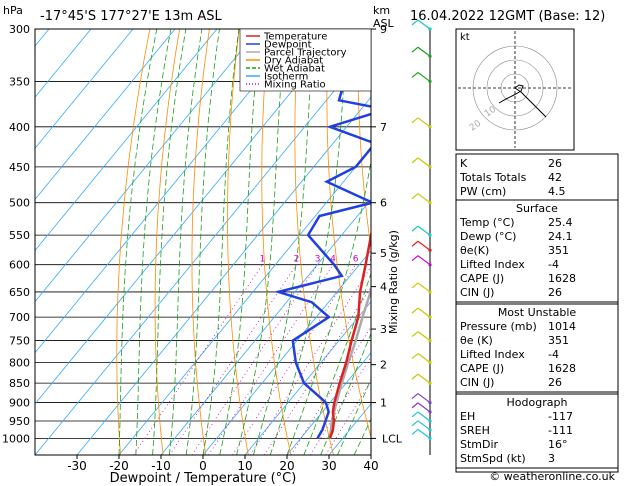 This screenshot has width=629, height=486. Describe the element at coordinates (77, 466) in the screenshot. I see `temperature-tick-label: -30` at that location.